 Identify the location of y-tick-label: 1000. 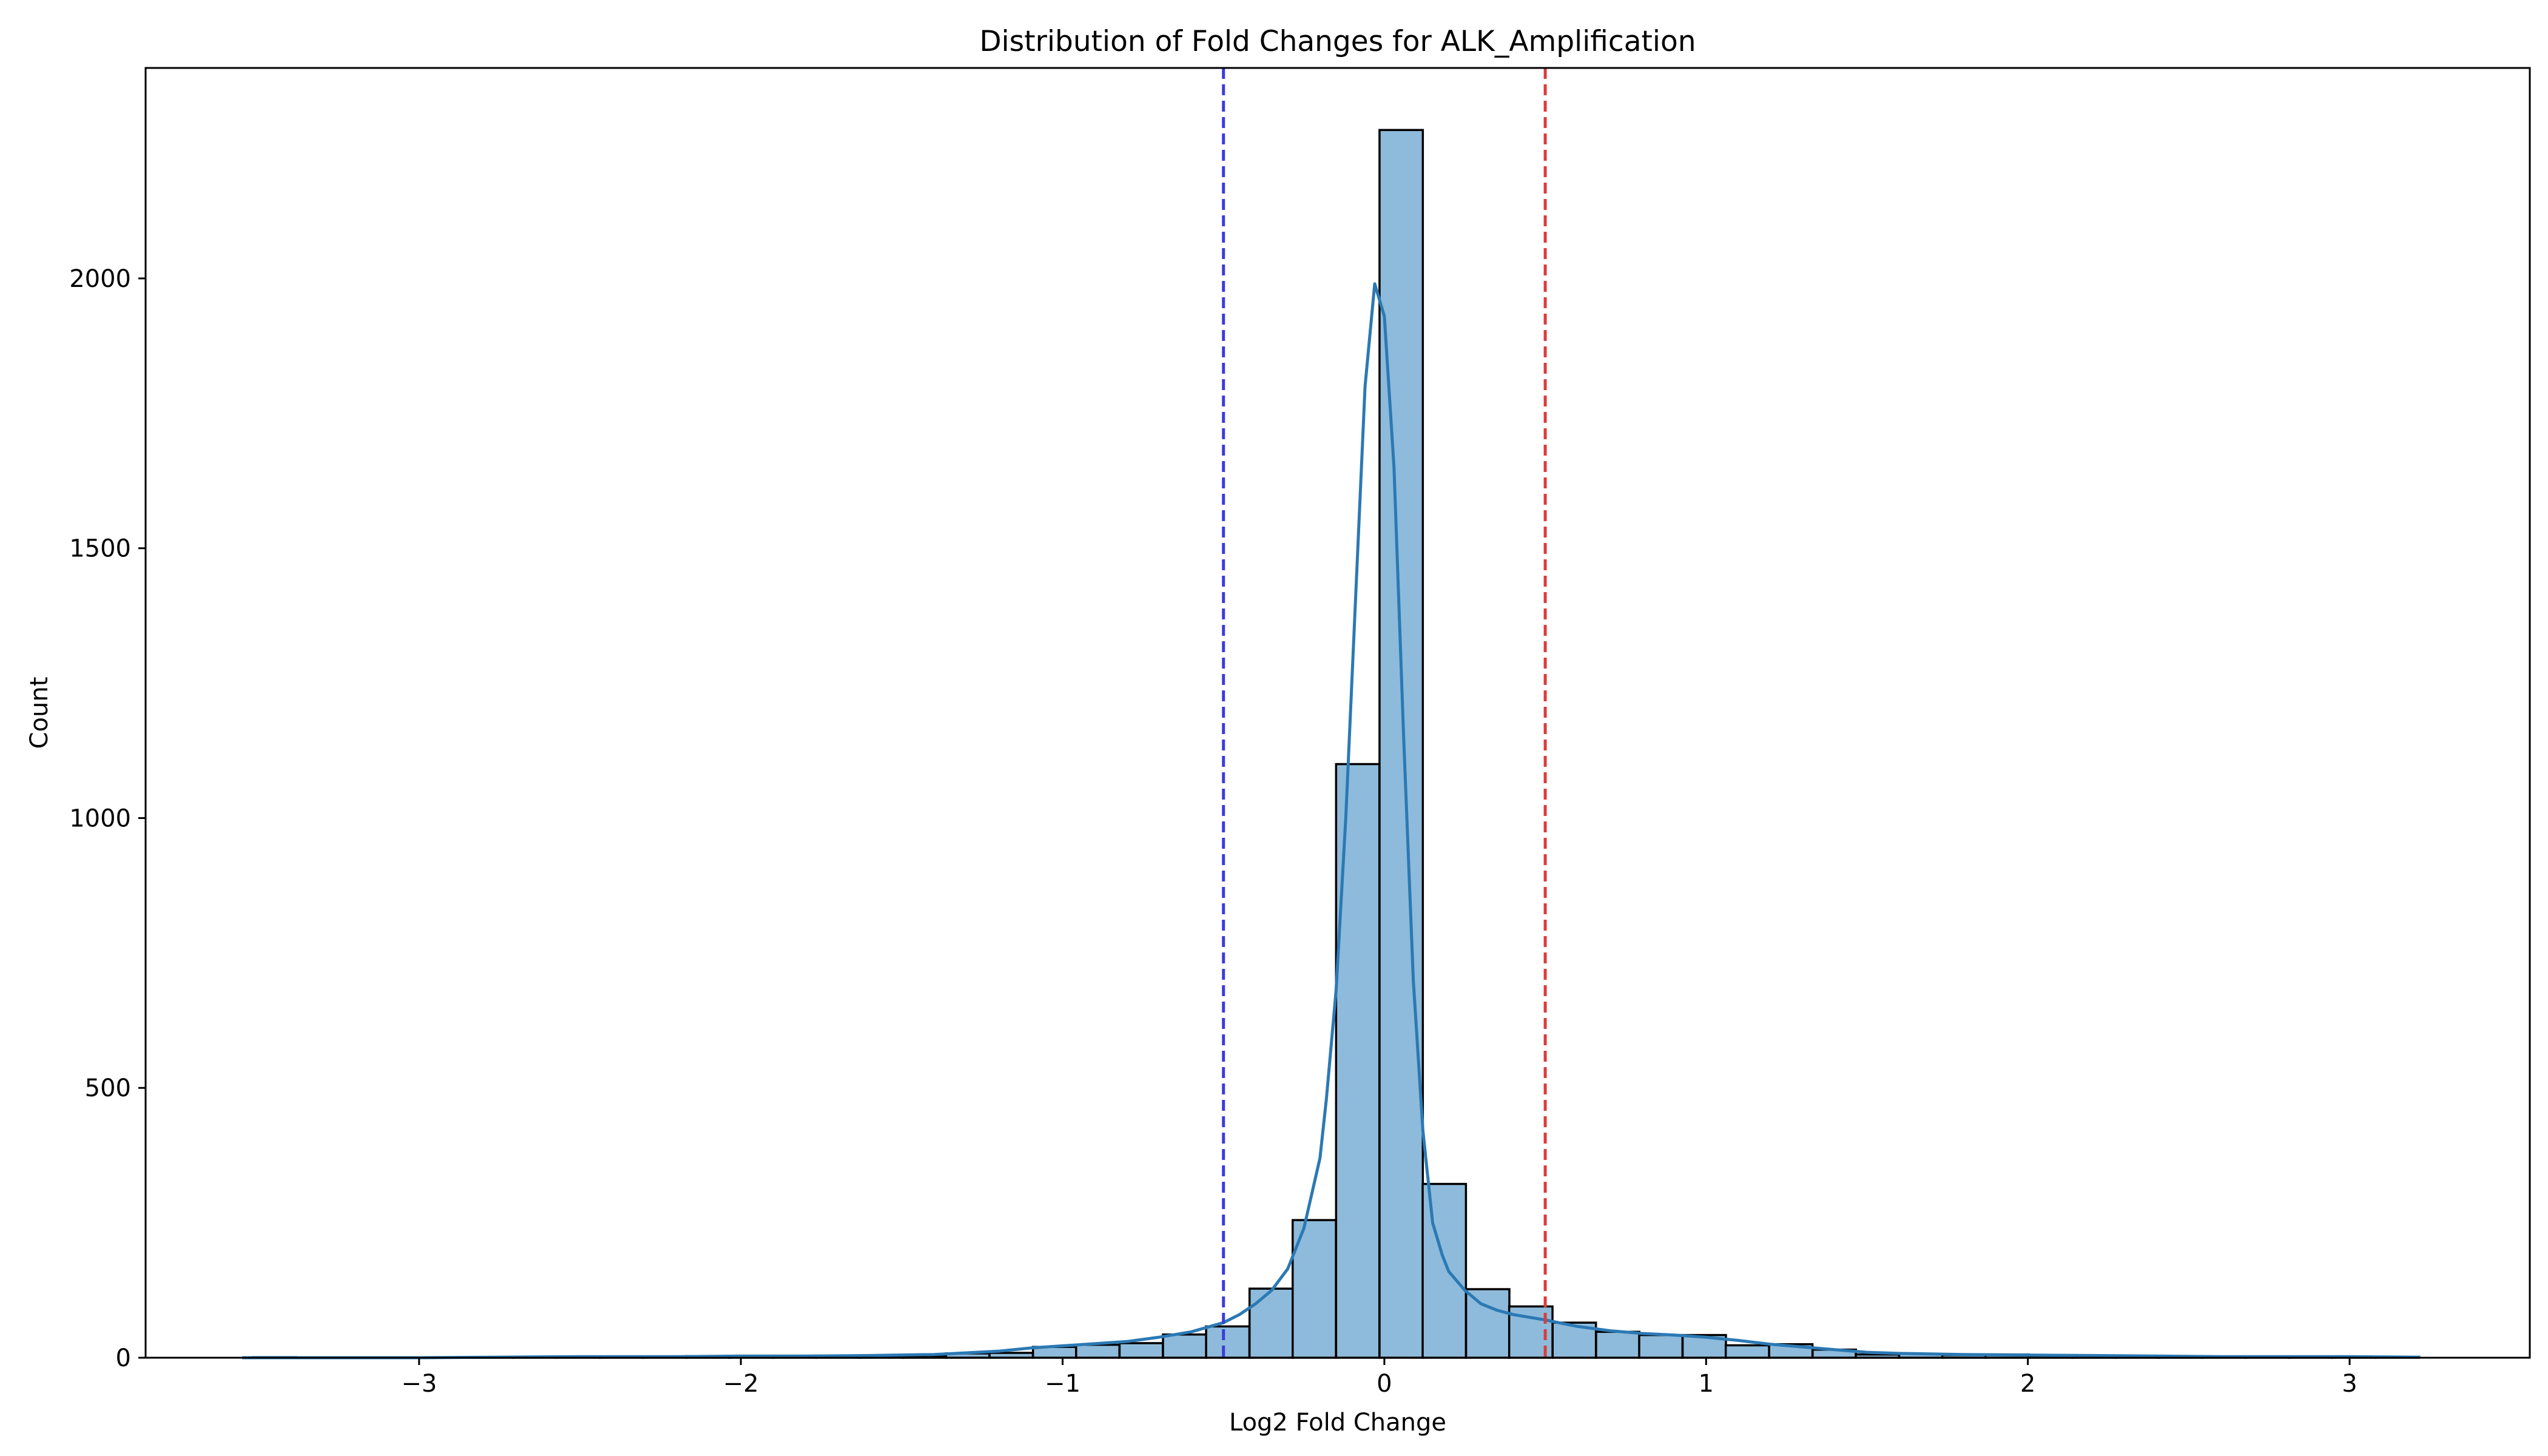
(100, 818).